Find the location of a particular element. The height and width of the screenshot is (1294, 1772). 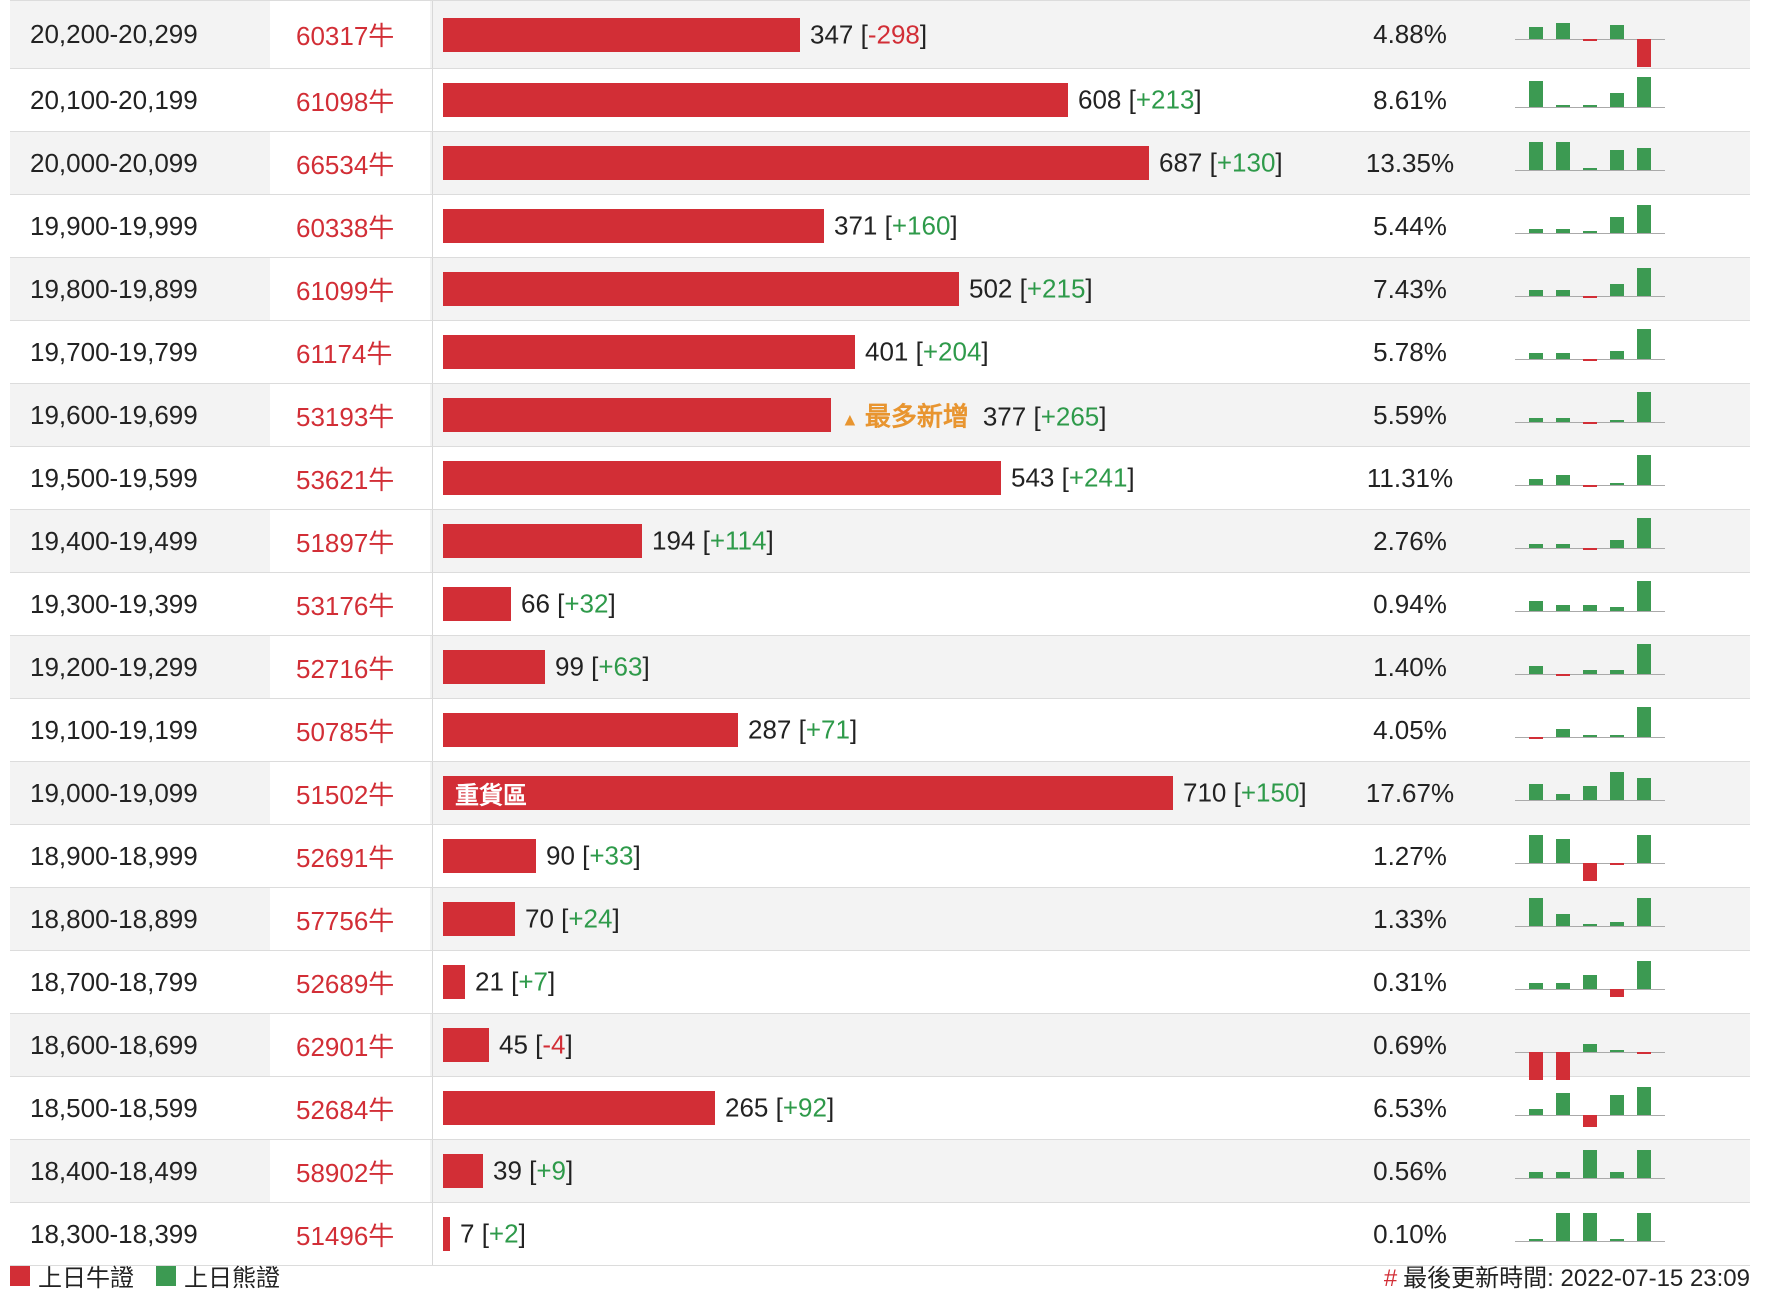

cbbc-code-link: 61174牛 is located at coordinates (344, 353).